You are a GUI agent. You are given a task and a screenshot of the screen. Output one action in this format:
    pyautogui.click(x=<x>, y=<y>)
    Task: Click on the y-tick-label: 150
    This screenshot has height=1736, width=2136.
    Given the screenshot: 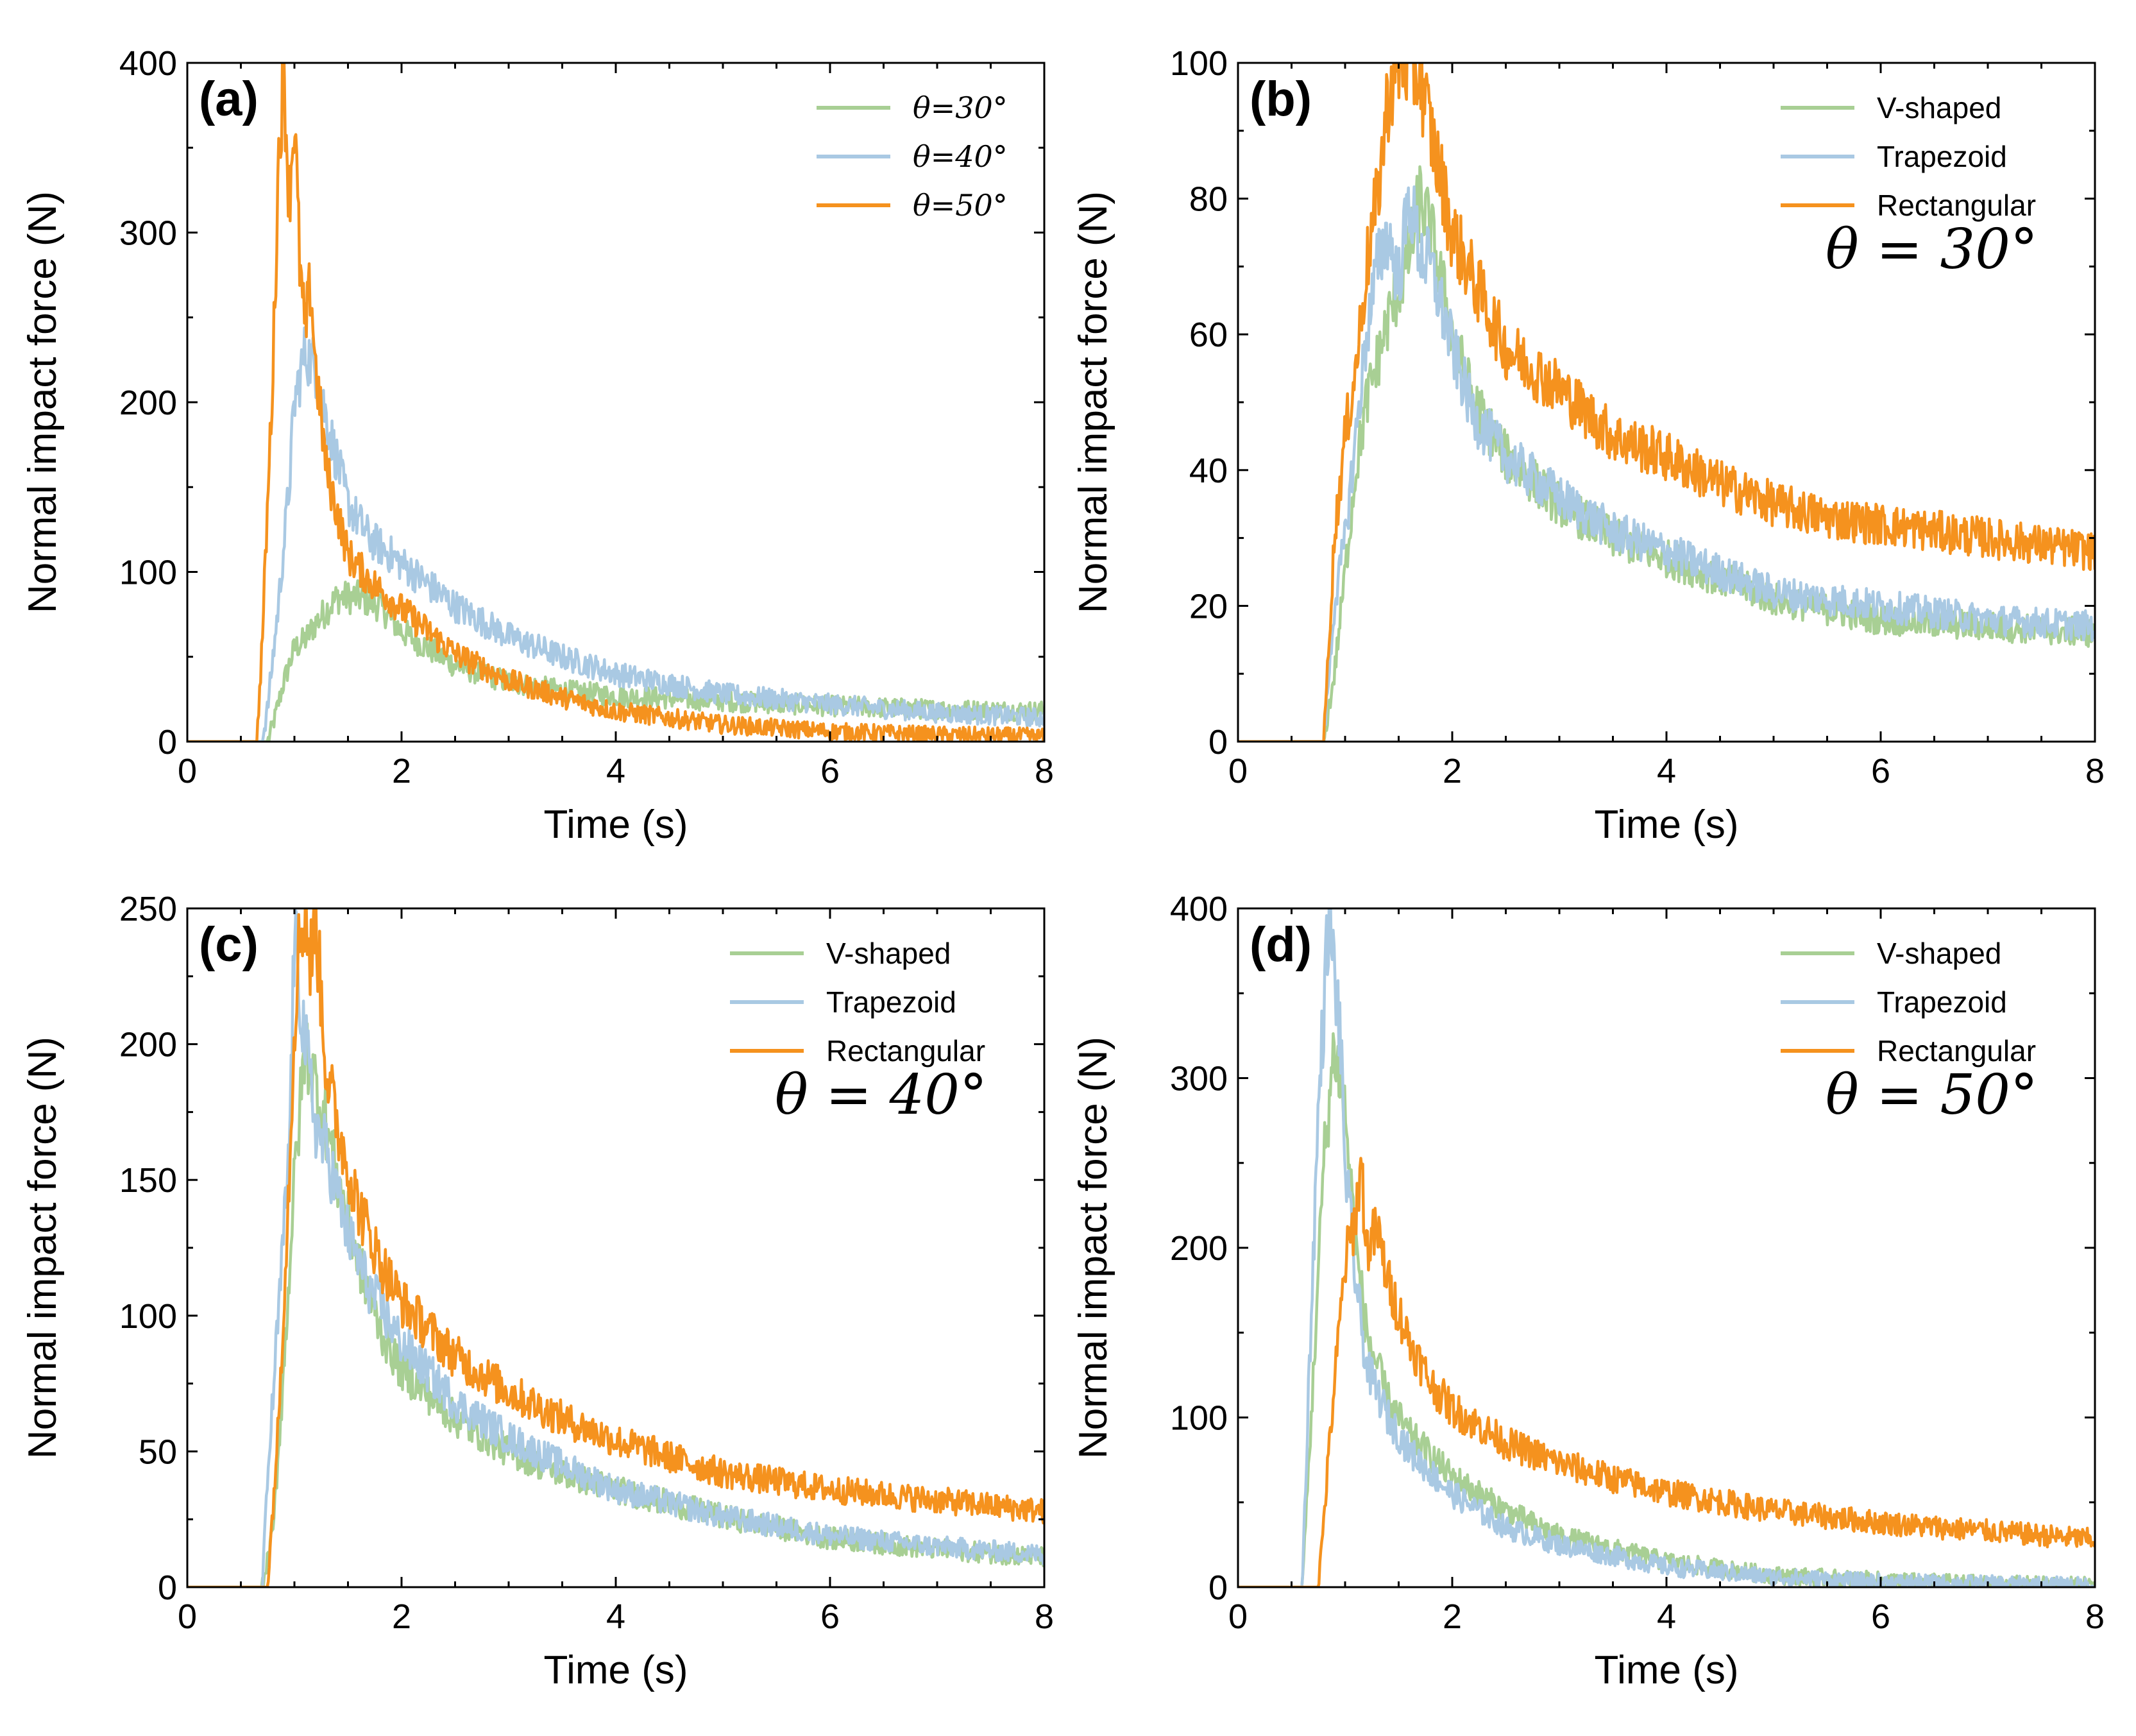 What is the action you would take?
    pyautogui.click(x=148, y=1180)
    